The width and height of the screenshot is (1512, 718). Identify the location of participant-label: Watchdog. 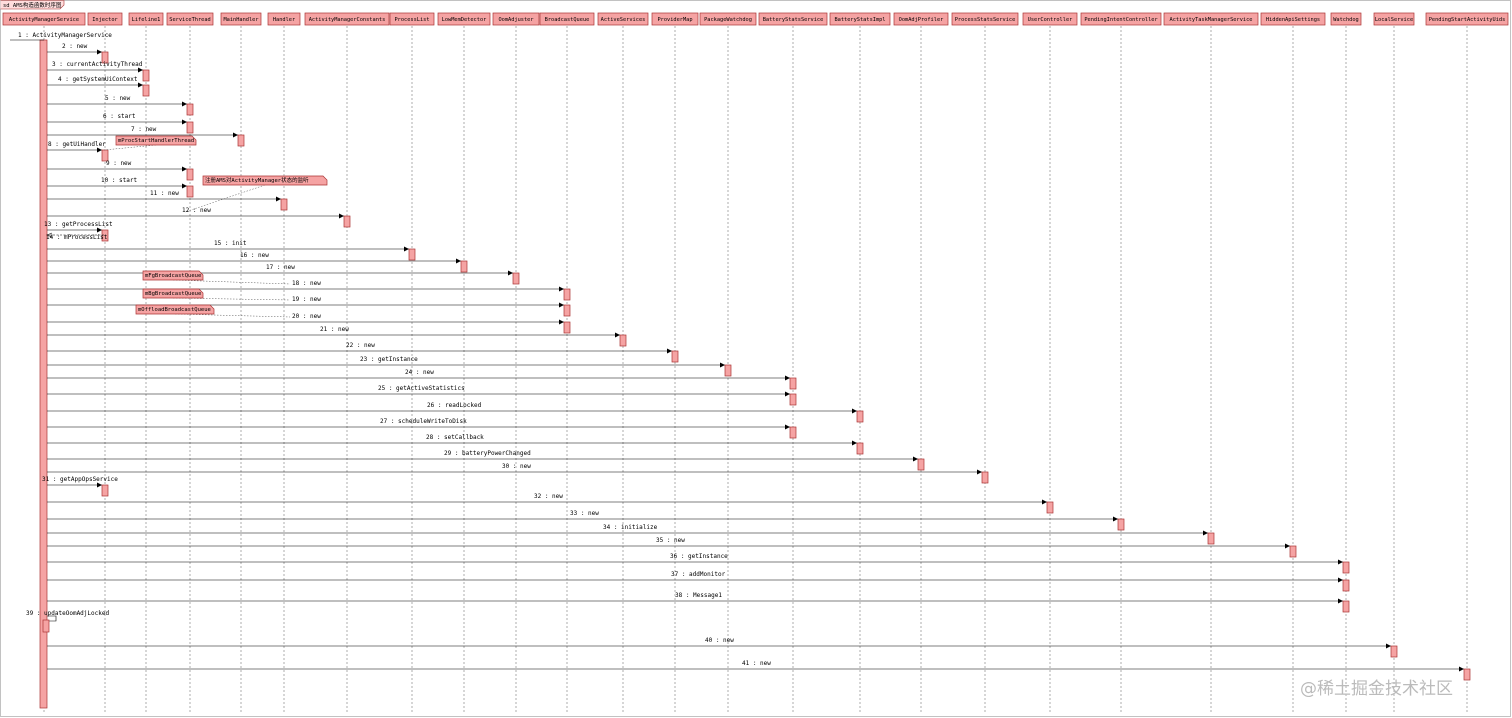
(1346, 20).